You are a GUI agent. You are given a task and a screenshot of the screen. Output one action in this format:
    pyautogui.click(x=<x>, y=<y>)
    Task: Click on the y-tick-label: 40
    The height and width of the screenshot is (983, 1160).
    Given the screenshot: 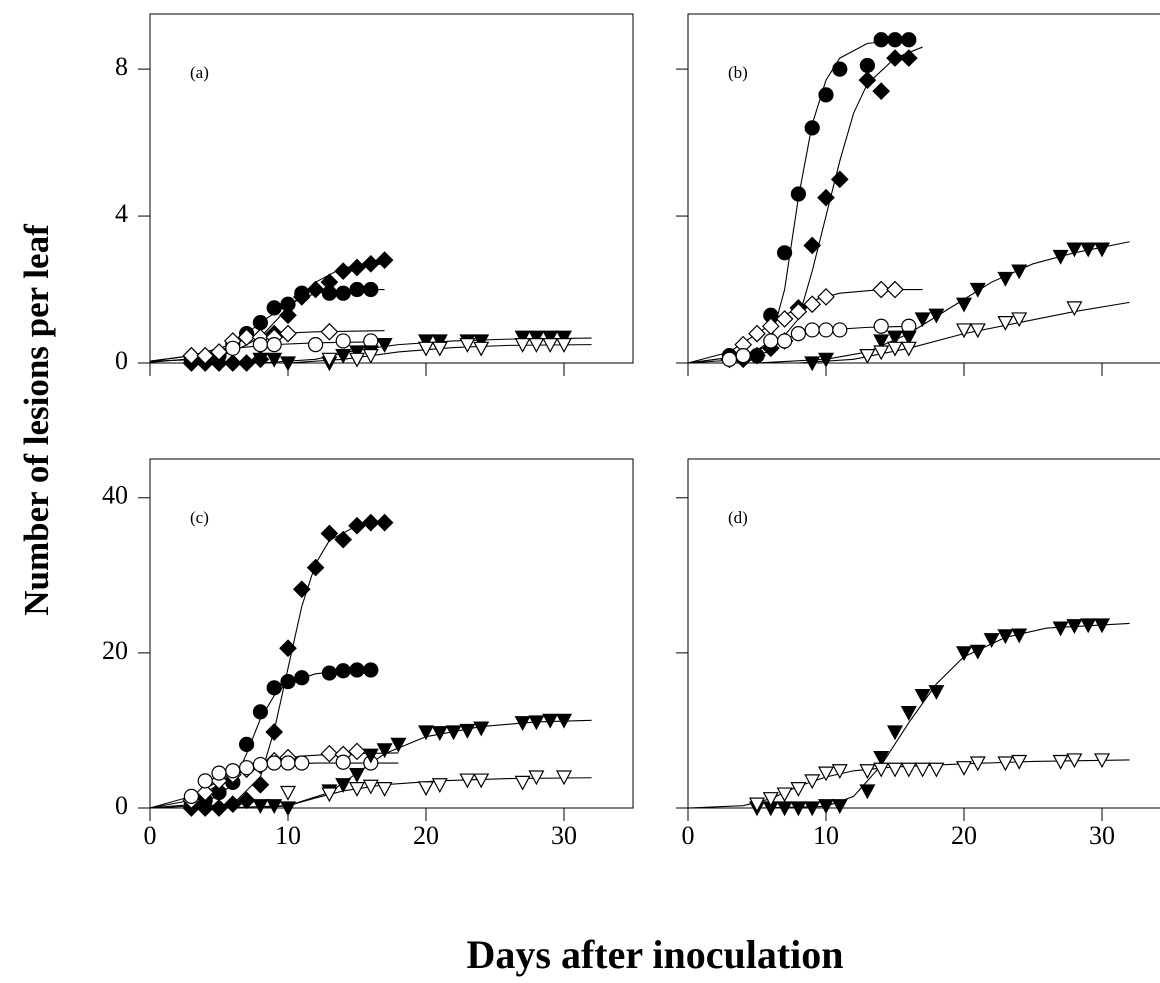 What is the action you would take?
    pyautogui.click(x=115, y=495)
    